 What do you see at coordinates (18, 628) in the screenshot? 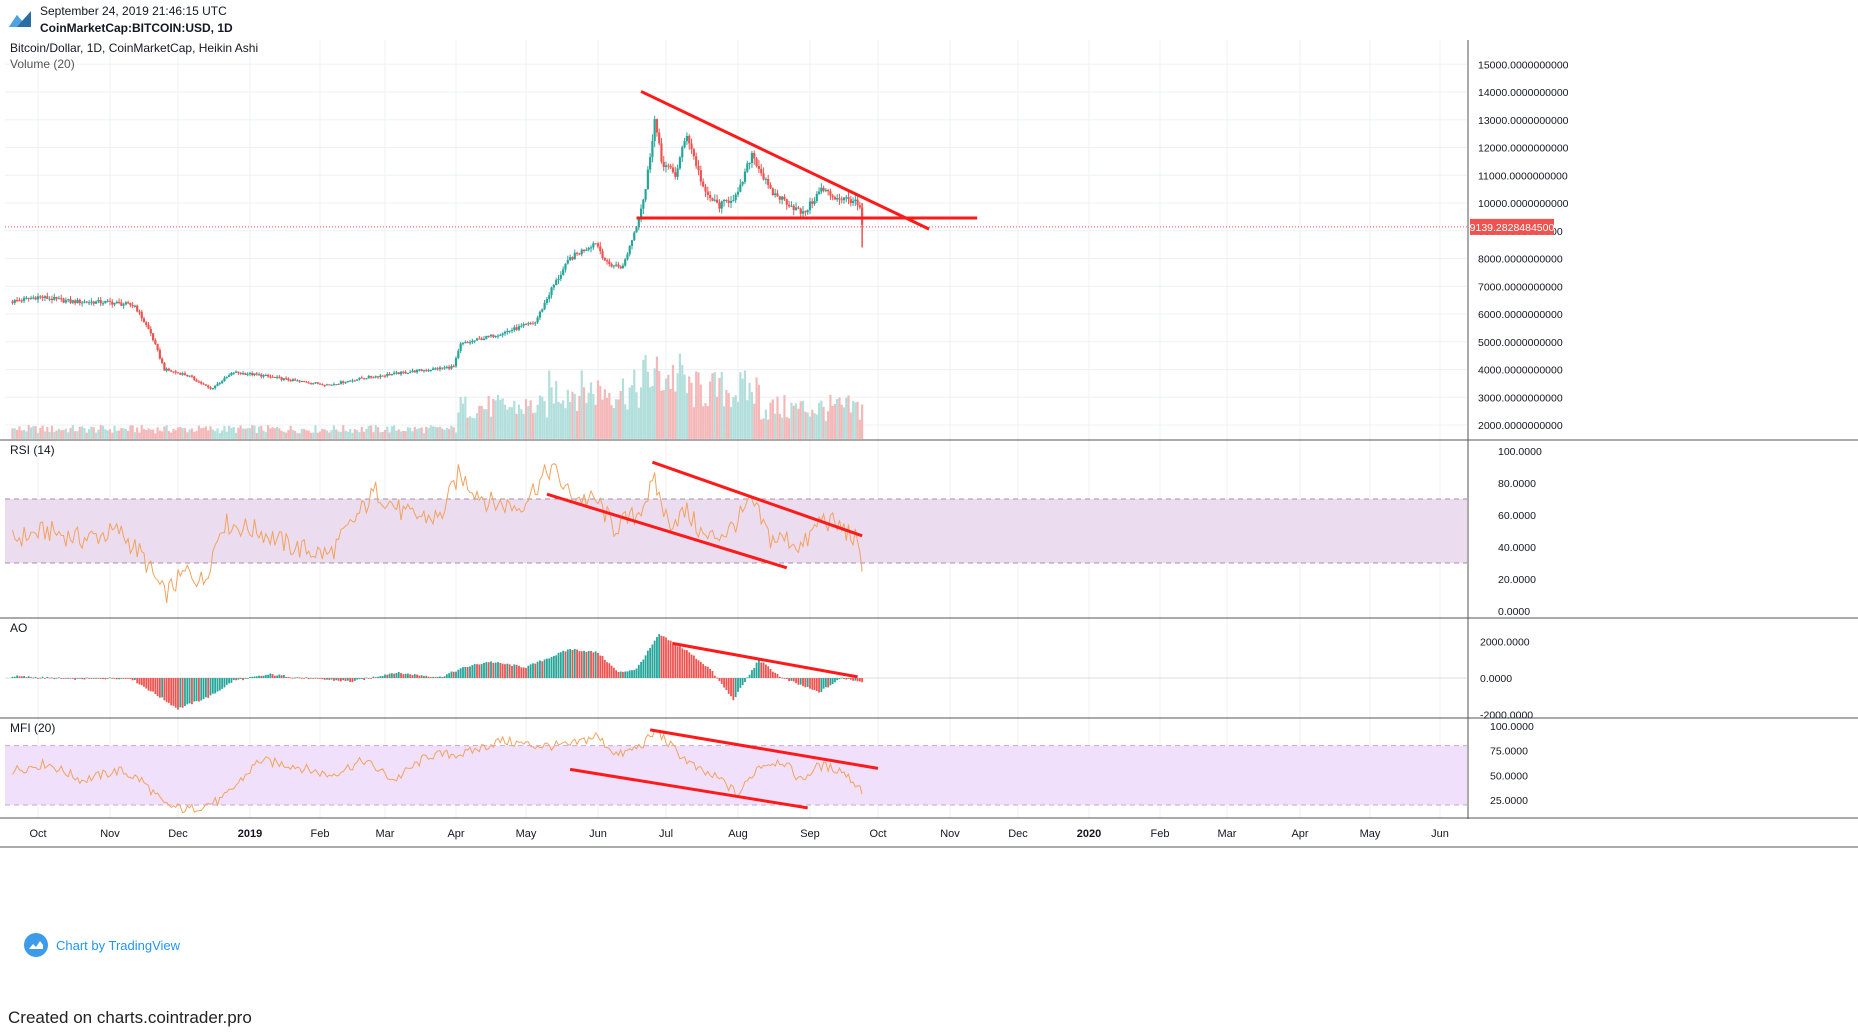
I see `ao-pane-title: AO` at bounding box center [18, 628].